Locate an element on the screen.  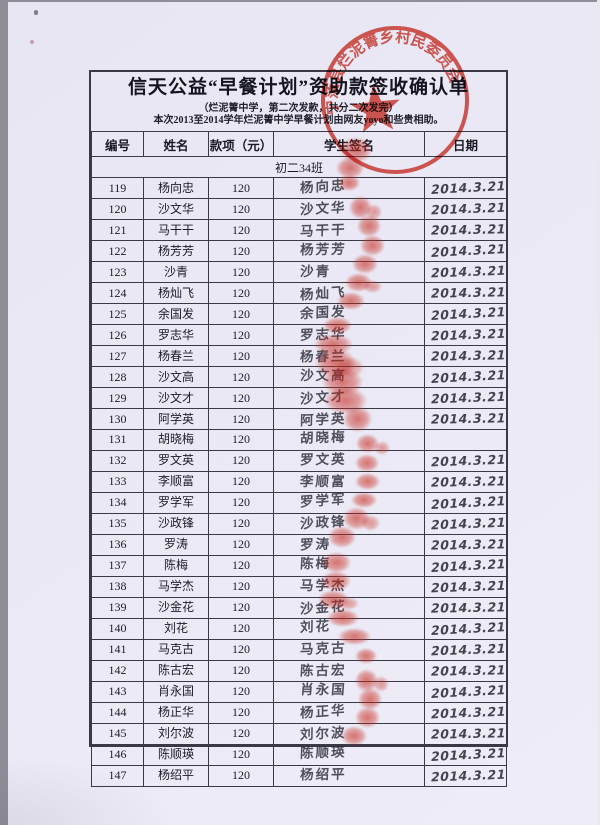
class-section-label: 初二34班 is located at coordinates (299, 167).